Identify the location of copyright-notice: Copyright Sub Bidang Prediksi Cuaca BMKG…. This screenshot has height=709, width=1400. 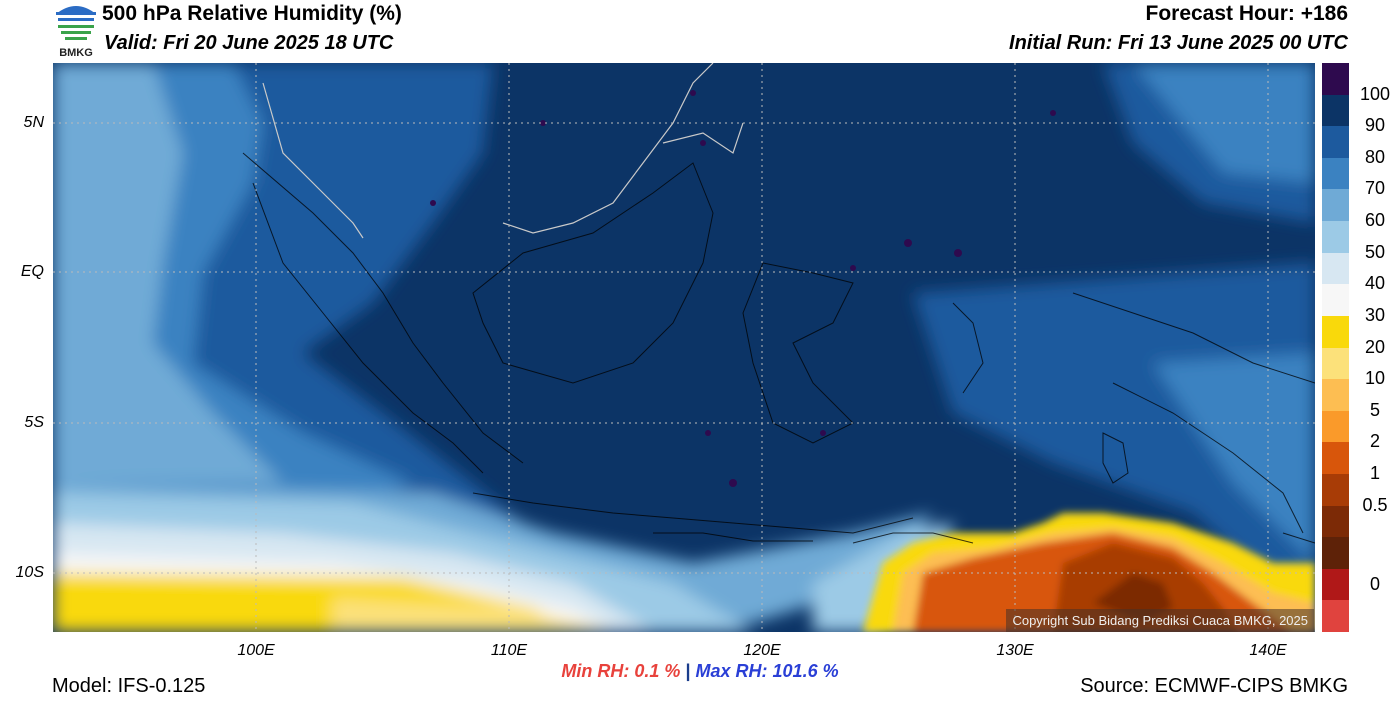
(1160, 620).